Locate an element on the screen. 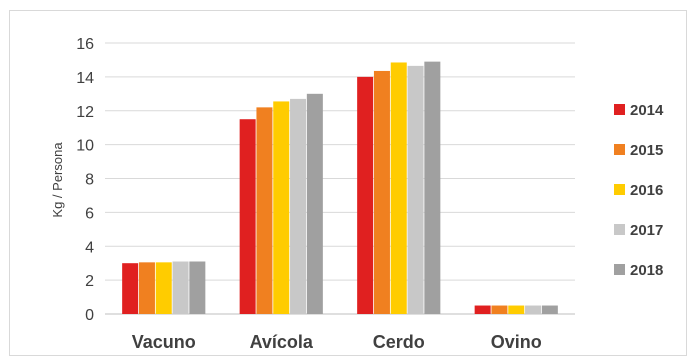 The height and width of the screenshot is (363, 696). x-category-label: Ovino is located at coordinates (516, 342).